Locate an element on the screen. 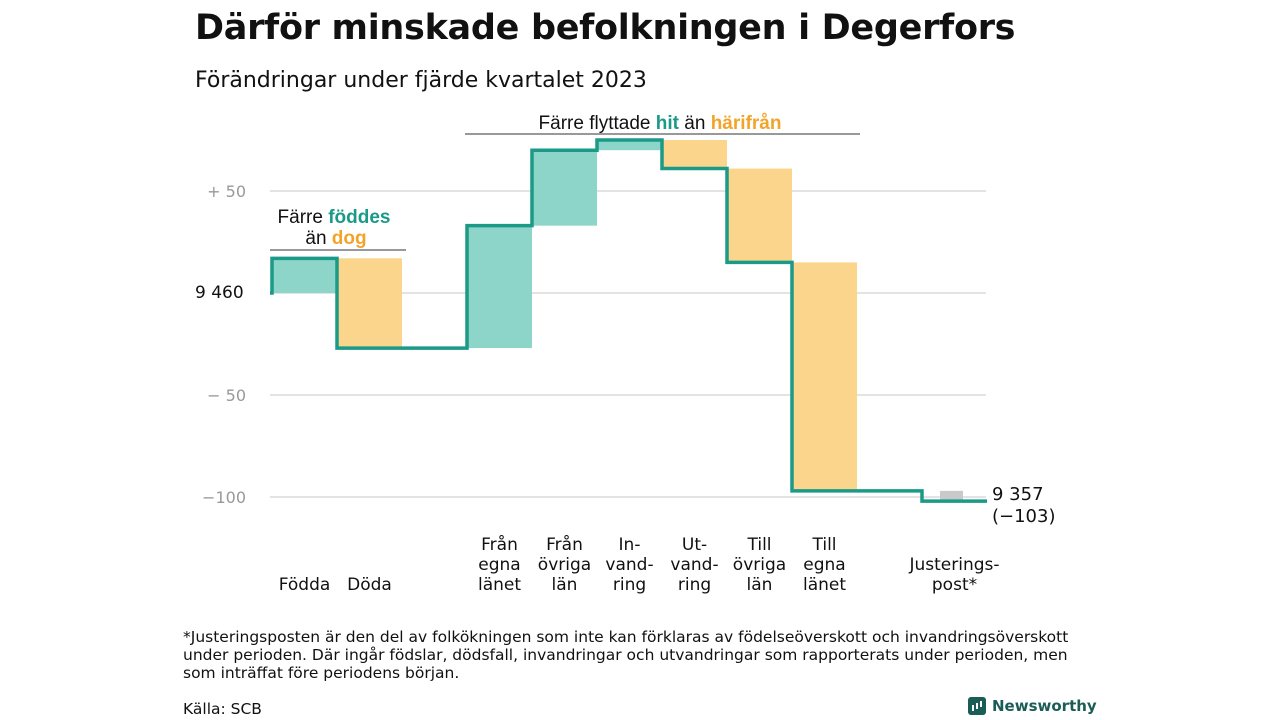  y-tick-label: + 50 is located at coordinates (226, 191).